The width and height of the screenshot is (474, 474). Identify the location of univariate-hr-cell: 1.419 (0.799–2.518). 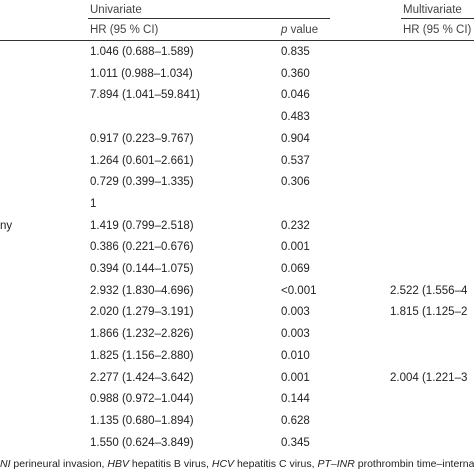
(142, 226).